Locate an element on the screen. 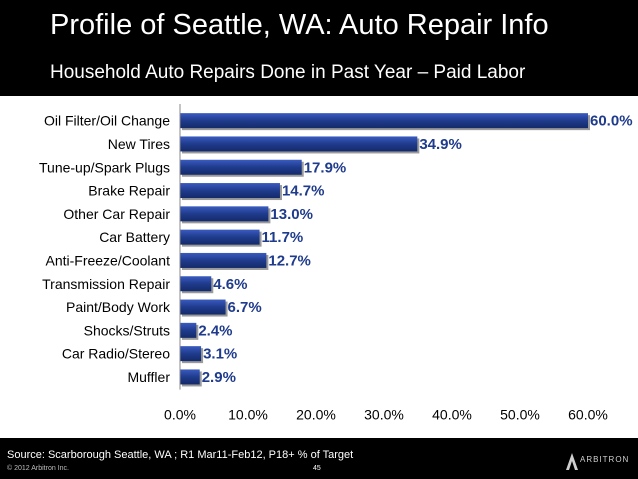 The height and width of the screenshot is (479, 638). data-label: 11.7% is located at coordinates (283, 237).